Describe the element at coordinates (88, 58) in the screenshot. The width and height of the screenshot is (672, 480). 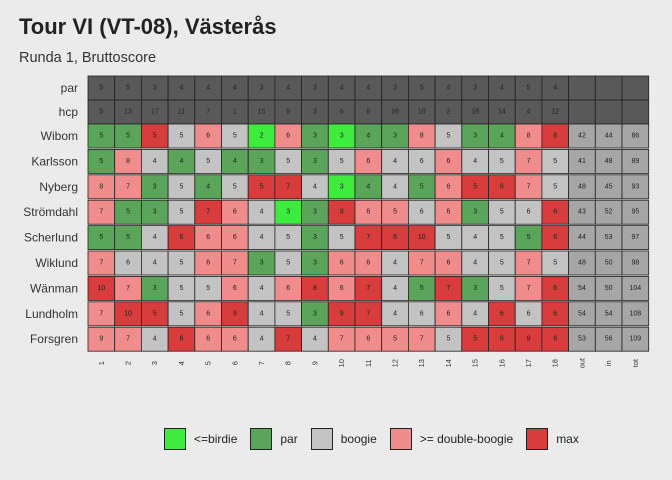
I see `chart-subtitle: Runda 1, Bruttoscore` at that location.